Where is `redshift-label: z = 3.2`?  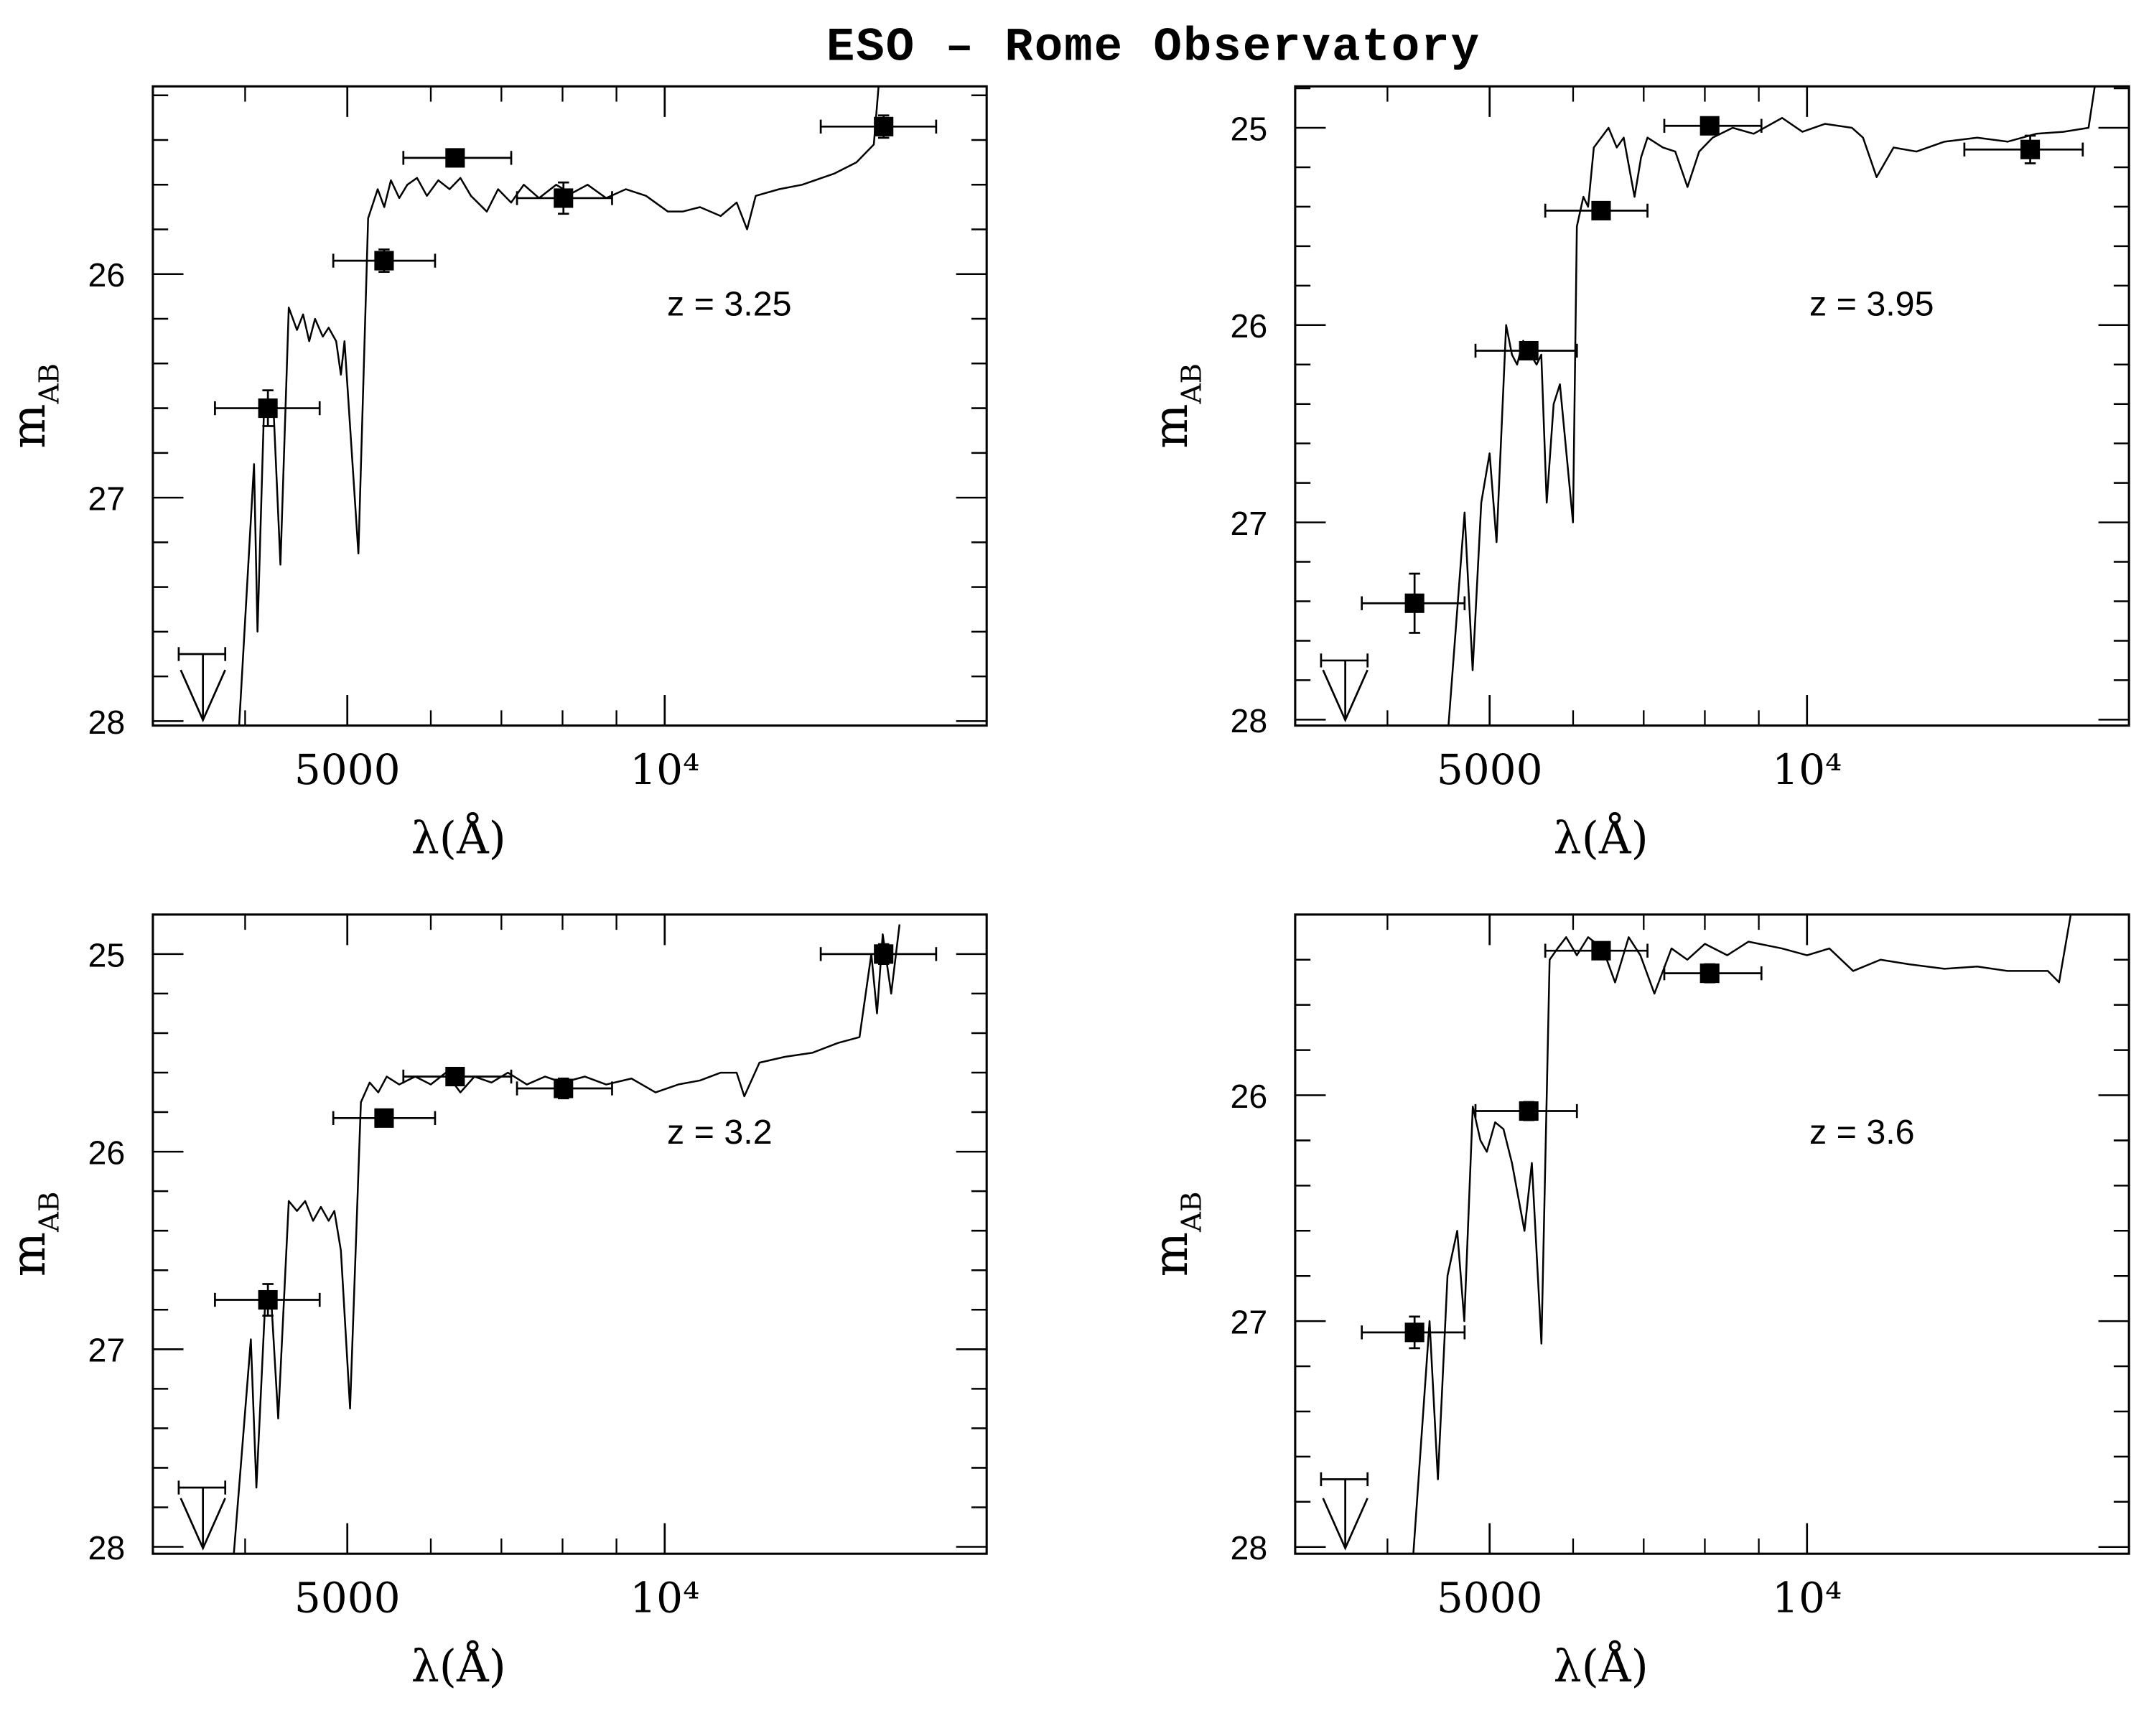 redshift-label: z = 3.2 is located at coordinates (720, 1132).